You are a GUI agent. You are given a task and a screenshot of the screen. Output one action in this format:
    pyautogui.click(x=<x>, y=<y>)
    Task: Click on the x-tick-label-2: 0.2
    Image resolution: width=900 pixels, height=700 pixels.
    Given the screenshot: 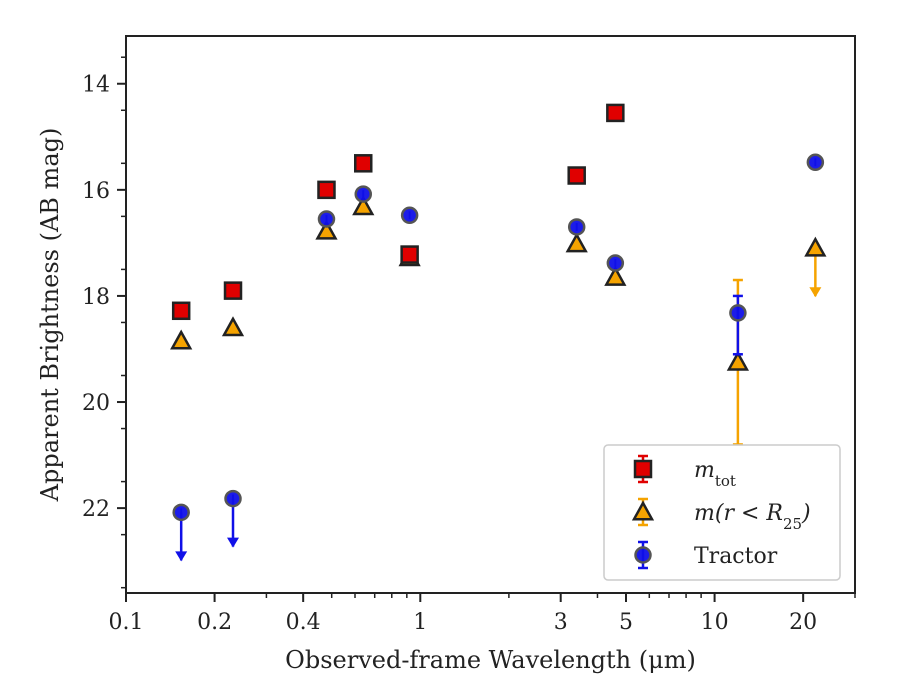 What is the action you would take?
    pyautogui.click(x=214, y=622)
    